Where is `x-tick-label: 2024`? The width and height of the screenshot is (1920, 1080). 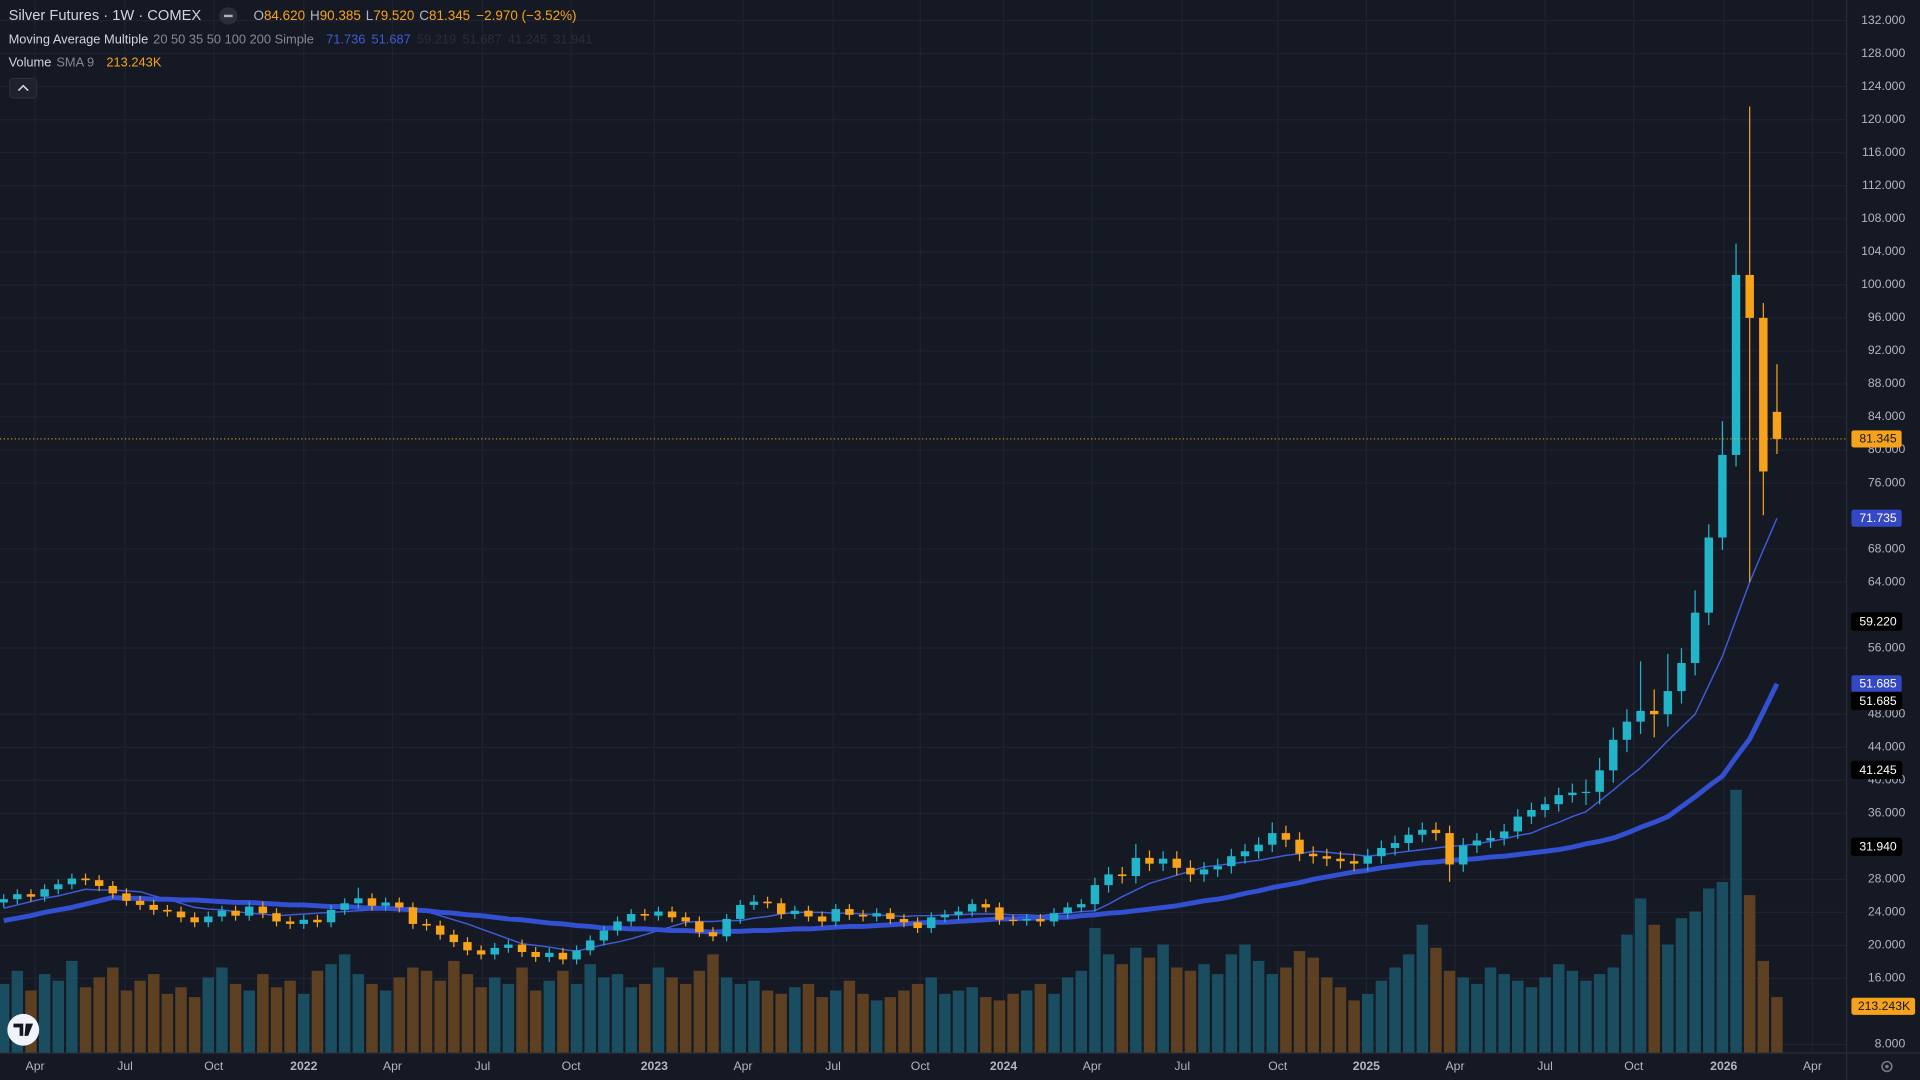
x-tick-label: 2024 is located at coordinates (1003, 1066).